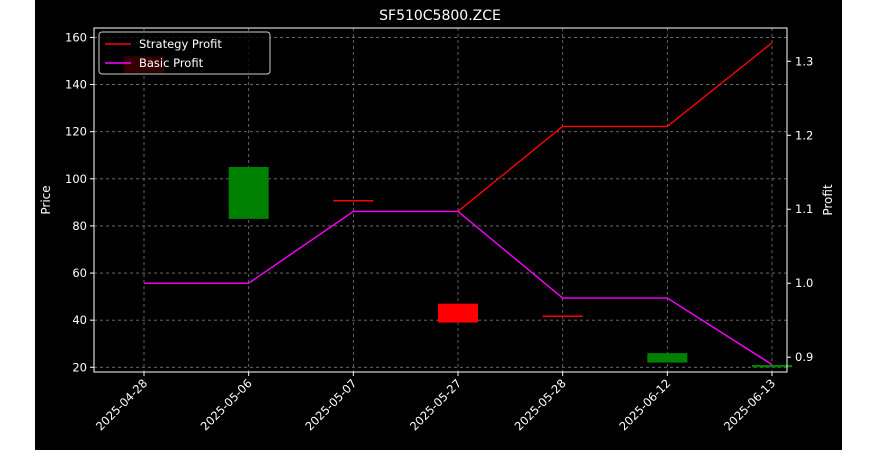 This screenshot has height=455, width=878. Describe the element at coordinates (749, 404) in the screenshot. I see `x-tick-label: 2025-06-13` at that location.